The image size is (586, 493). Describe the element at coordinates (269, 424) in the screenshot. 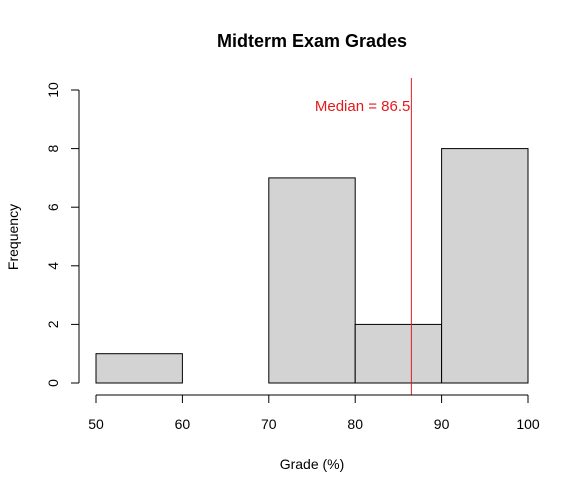

I see `x-tick-label: 70` at that location.